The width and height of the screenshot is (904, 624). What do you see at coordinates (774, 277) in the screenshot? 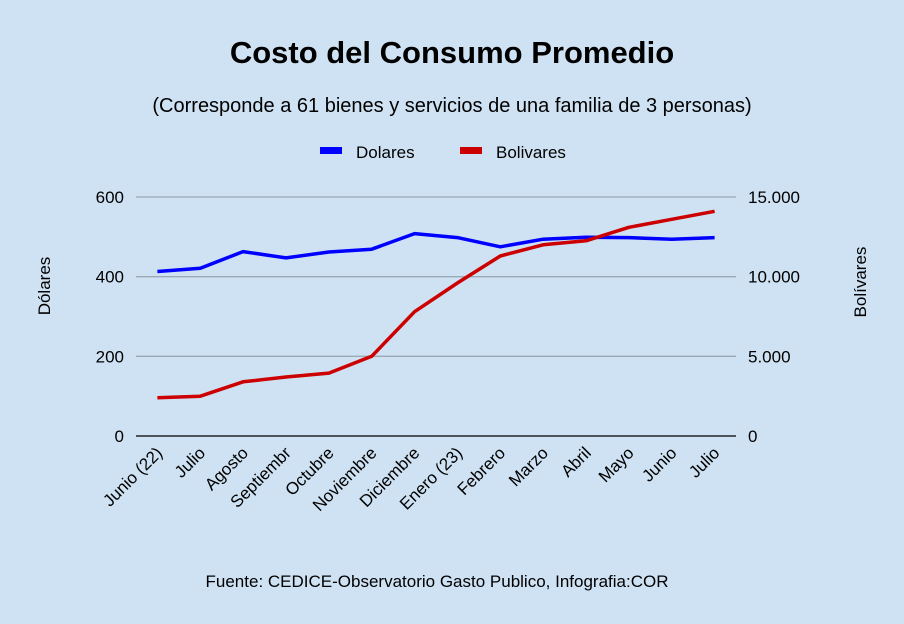
I see `y-right-tick-label: 10.000` at bounding box center [774, 277].